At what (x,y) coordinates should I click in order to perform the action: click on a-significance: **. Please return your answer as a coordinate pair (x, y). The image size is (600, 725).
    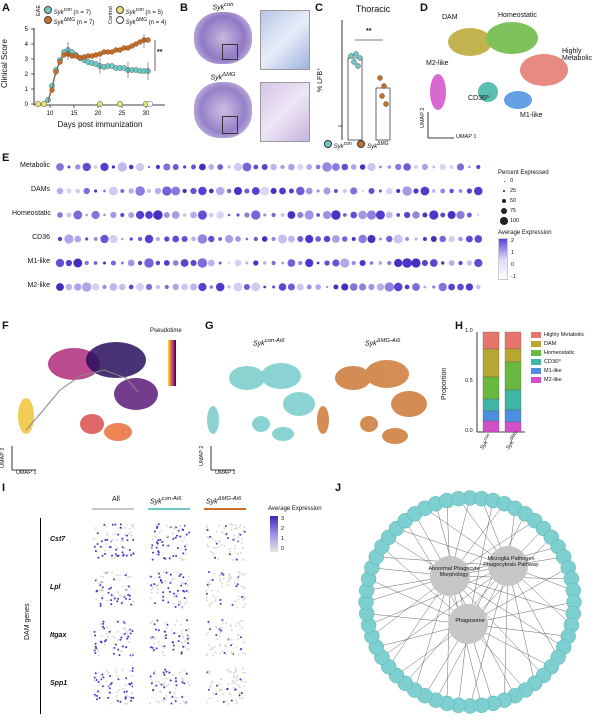
    Looking at the image, I should click on (160, 52).